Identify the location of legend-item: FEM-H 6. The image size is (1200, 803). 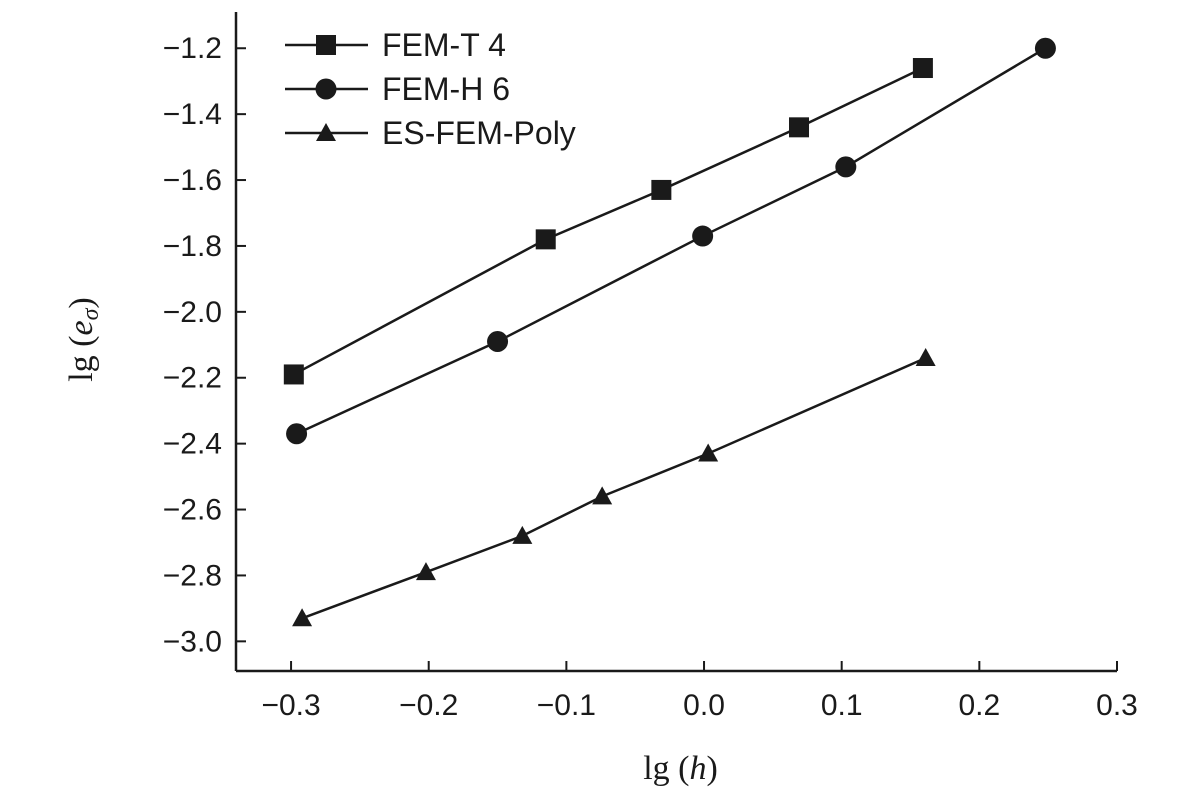
(397, 89).